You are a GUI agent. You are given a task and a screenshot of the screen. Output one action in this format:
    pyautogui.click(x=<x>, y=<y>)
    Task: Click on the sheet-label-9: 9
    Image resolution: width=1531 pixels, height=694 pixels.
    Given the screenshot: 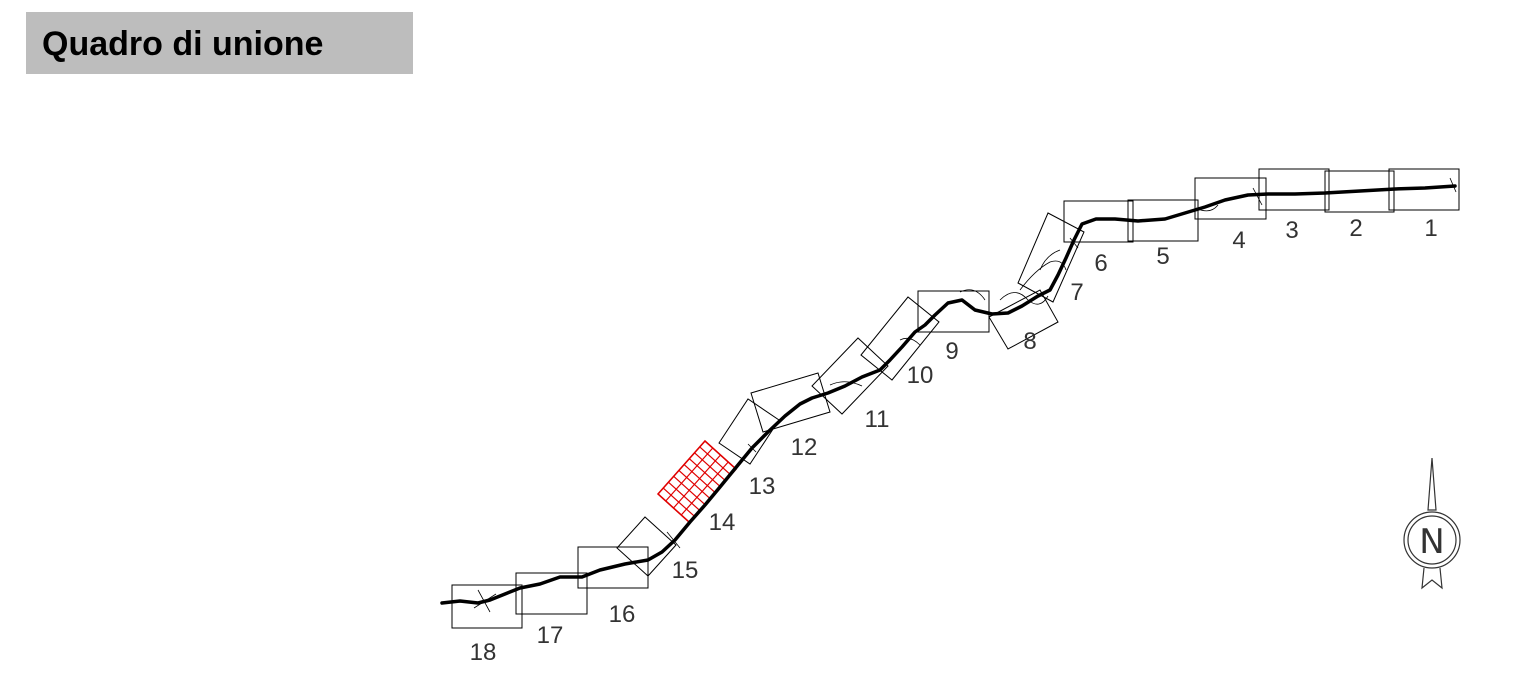 What is the action you would take?
    pyautogui.click(x=951, y=351)
    